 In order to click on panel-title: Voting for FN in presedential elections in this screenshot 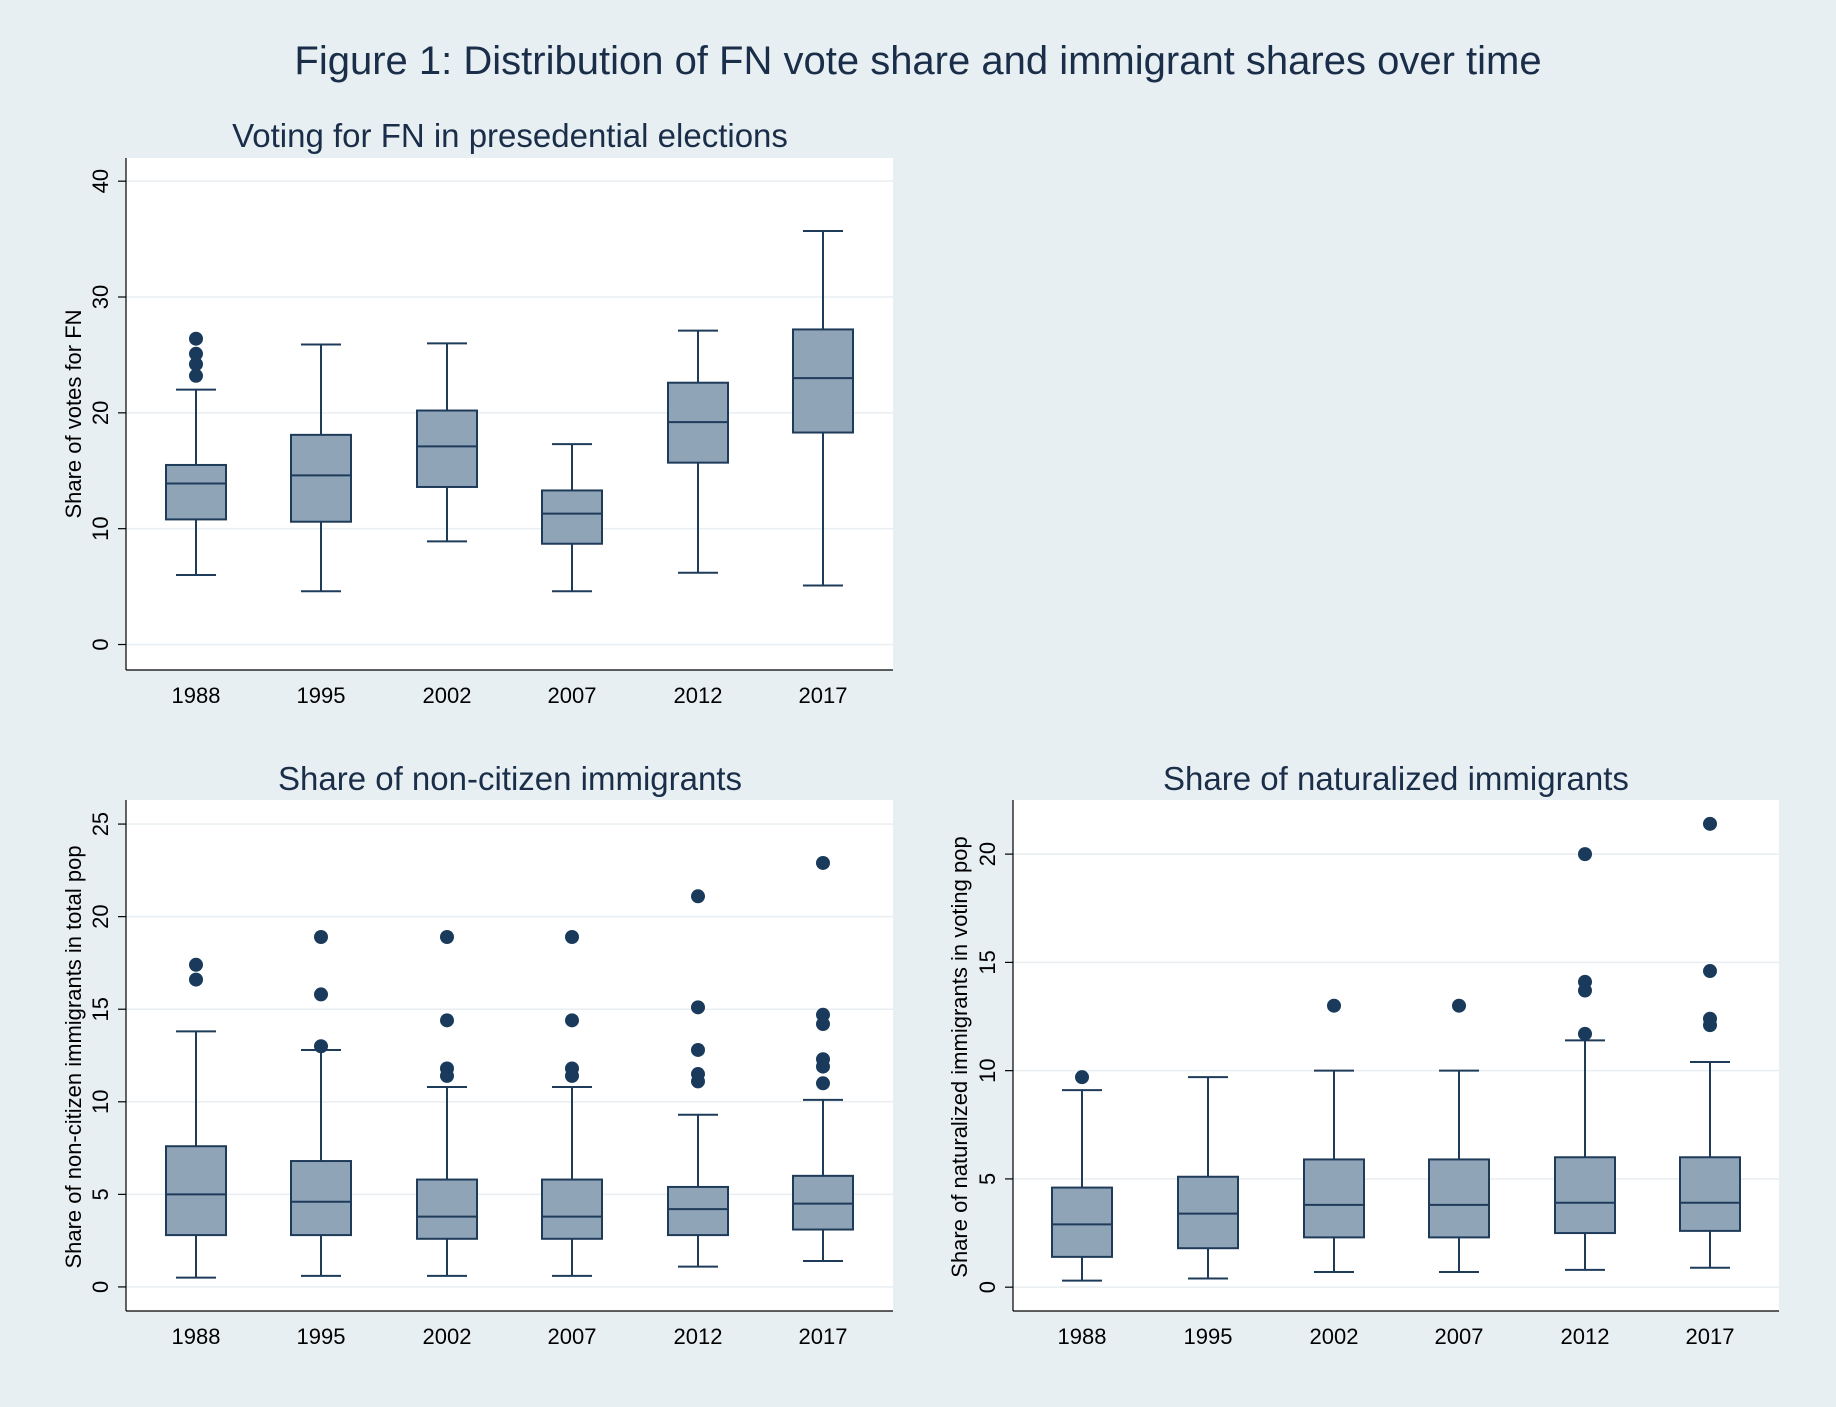, I will do `click(510, 135)`.